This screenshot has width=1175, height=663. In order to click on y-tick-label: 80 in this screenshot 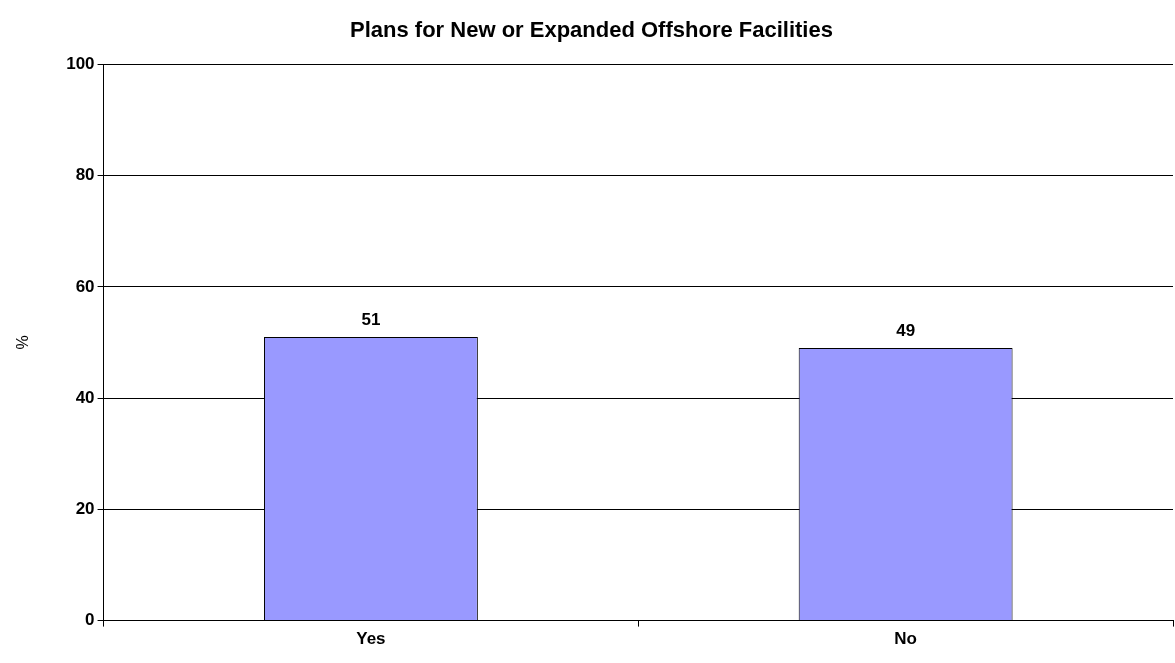, I will do `click(85, 175)`.